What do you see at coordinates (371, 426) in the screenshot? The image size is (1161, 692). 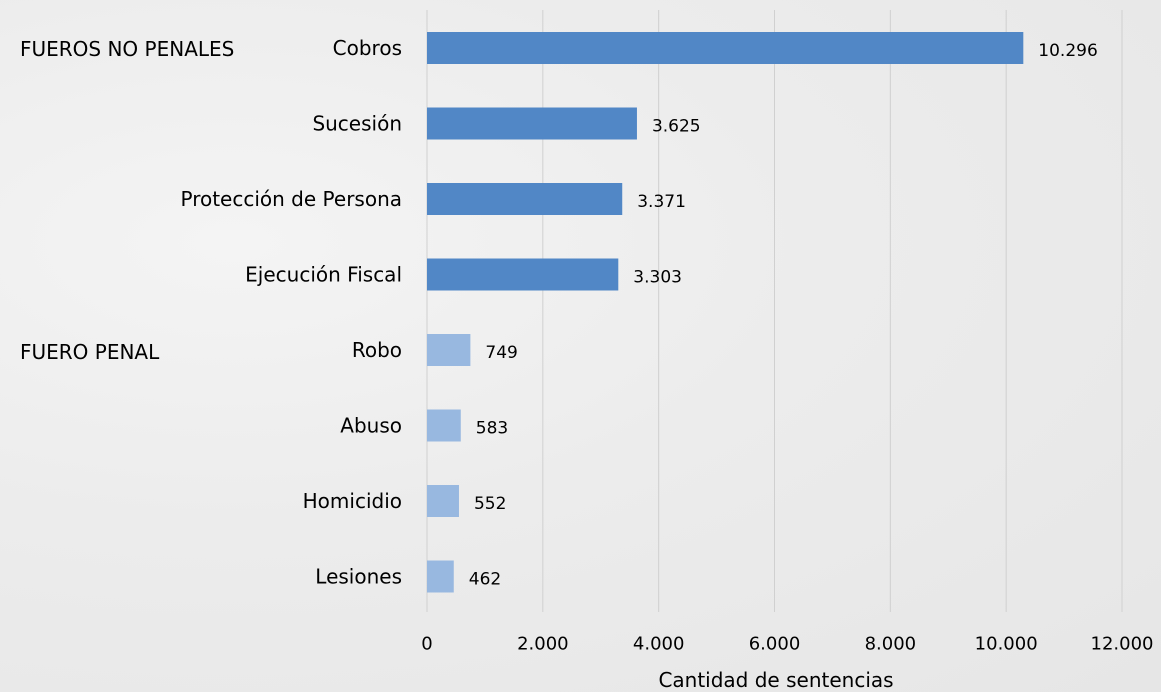 I see `category-label: Abuso` at bounding box center [371, 426].